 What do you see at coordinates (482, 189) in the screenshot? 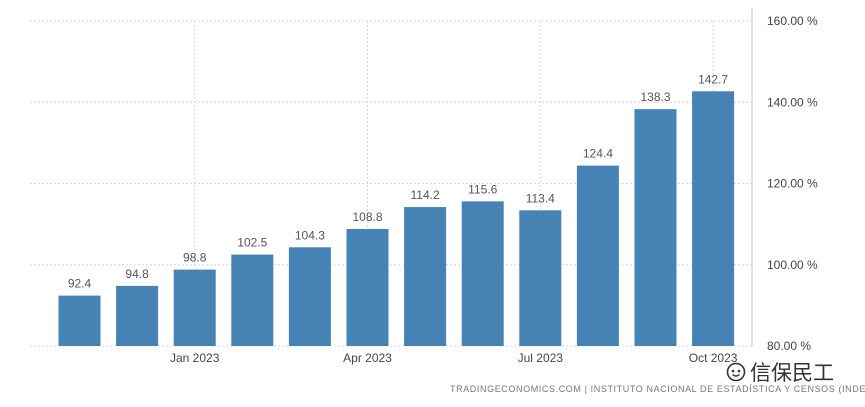
I see `bar-value-label: 115.6` at bounding box center [482, 189].